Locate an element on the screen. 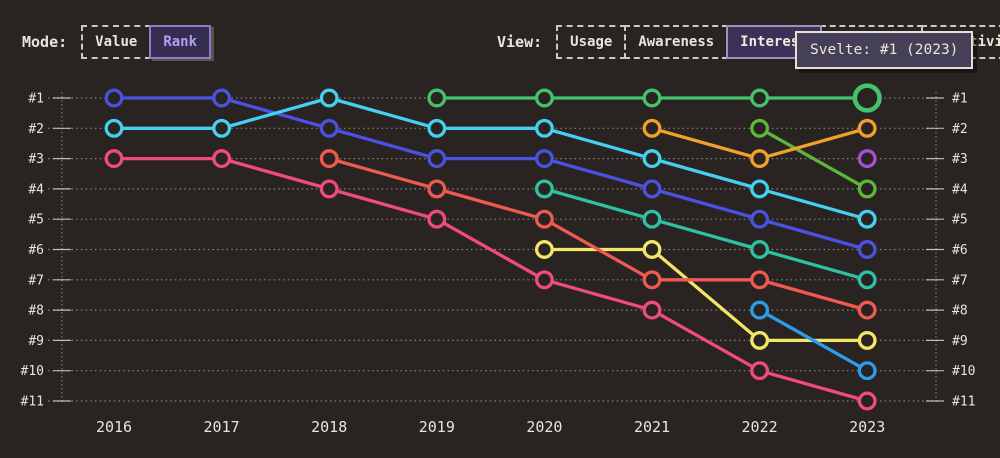  data-point-sky-blue-2023 is located at coordinates (867, 371).